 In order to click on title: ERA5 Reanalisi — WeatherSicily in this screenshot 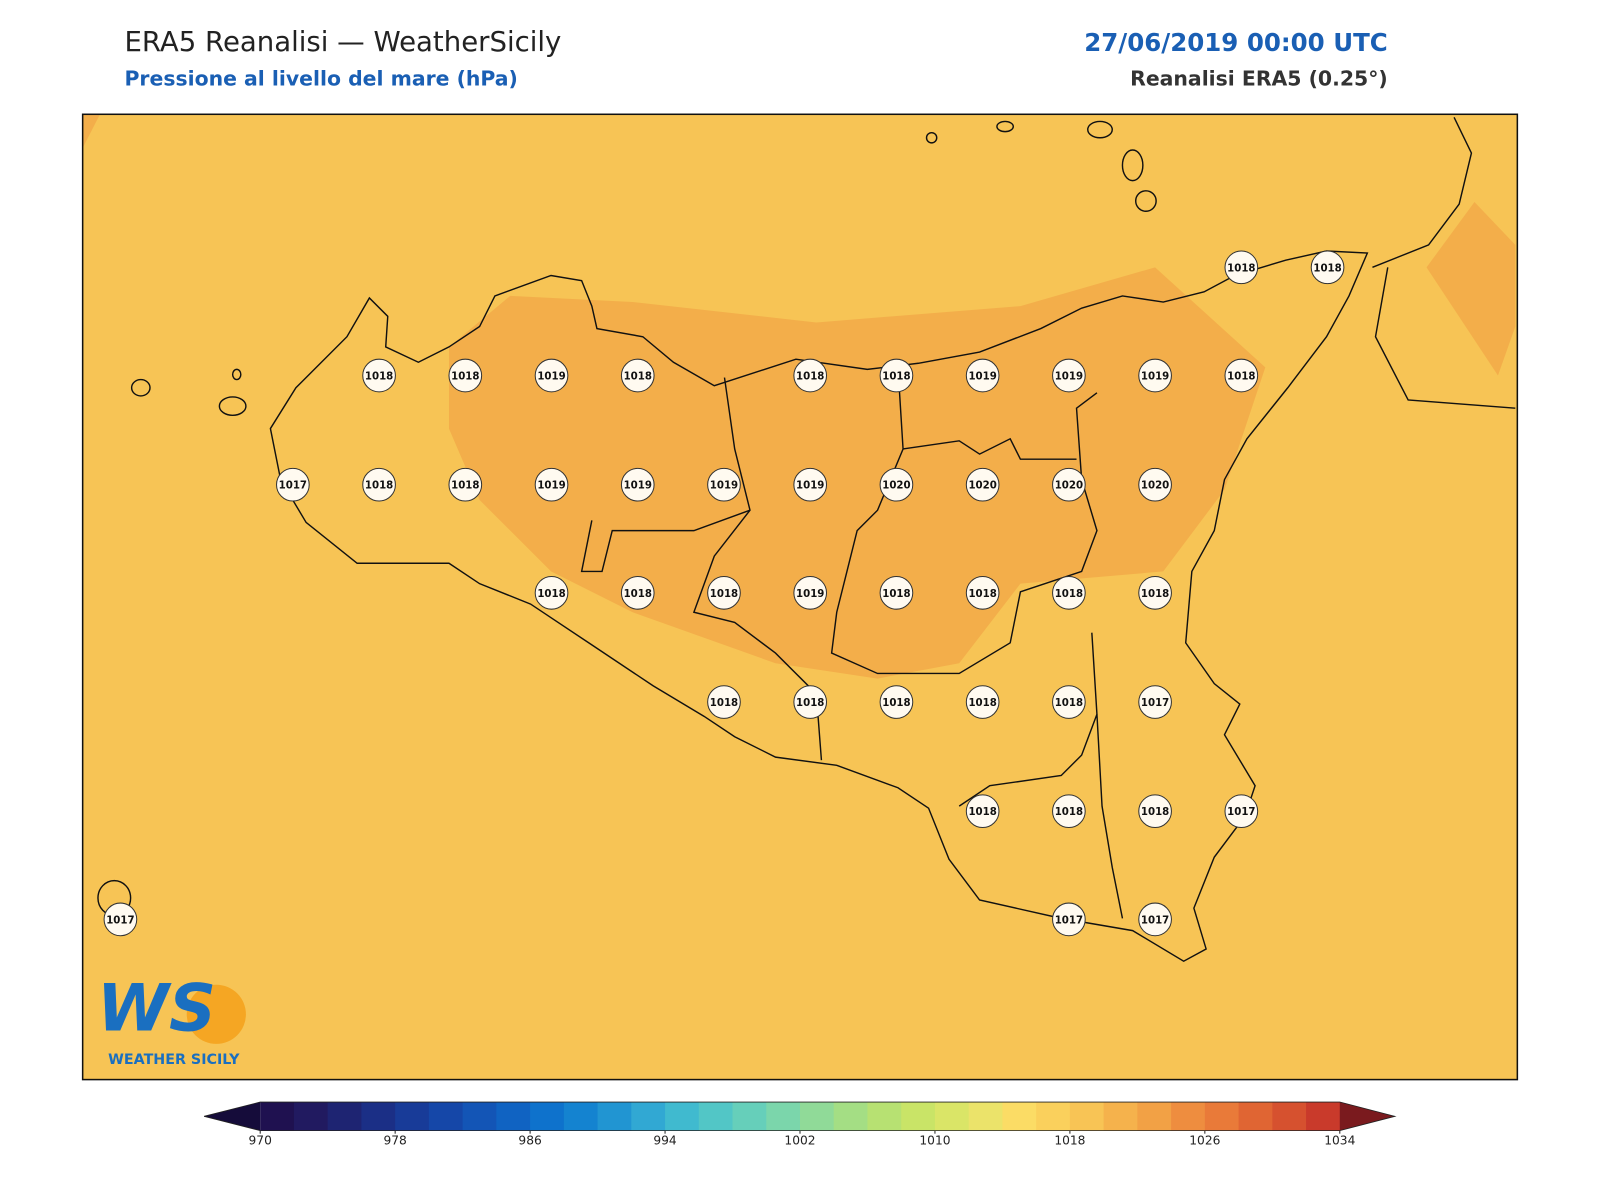, I will do `click(342, 42)`.